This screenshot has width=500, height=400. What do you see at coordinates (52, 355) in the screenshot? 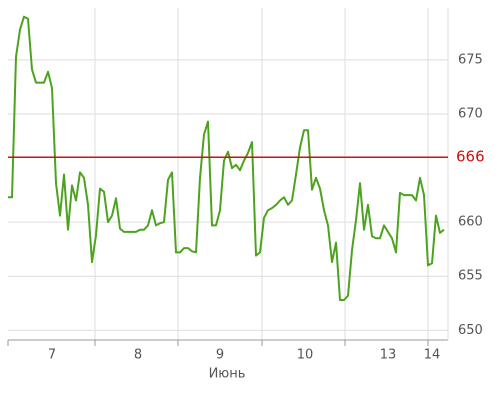
I see `x-tick-label: 7` at bounding box center [52, 355].